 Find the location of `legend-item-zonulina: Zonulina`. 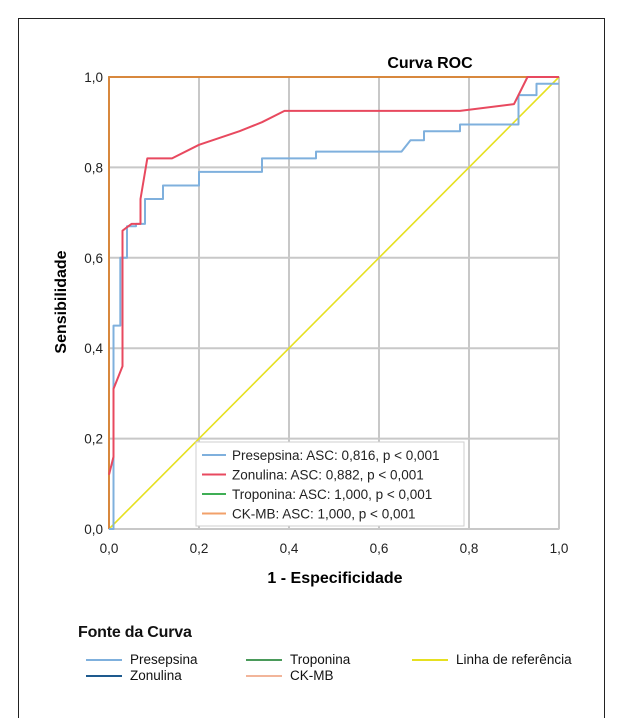

legend-item-zonulina: Zonulina is located at coordinates (134, 675).